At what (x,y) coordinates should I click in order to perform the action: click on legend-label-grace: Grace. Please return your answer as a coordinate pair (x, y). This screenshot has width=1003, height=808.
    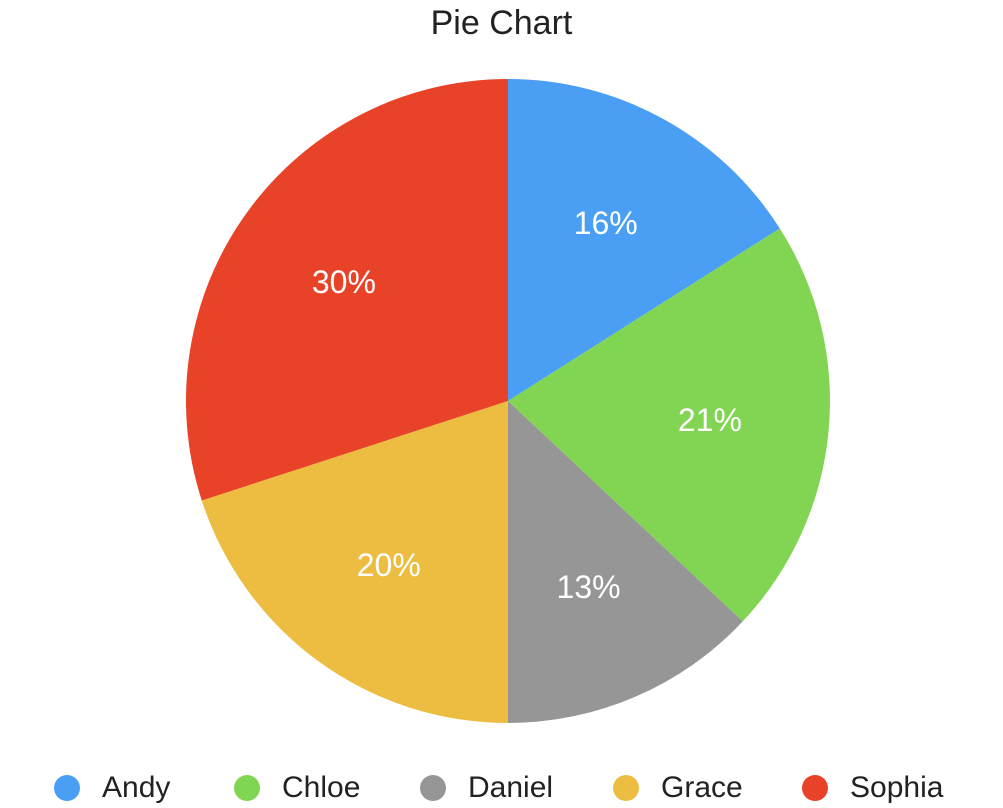
    Looking at the image, I should click on (702, 787).